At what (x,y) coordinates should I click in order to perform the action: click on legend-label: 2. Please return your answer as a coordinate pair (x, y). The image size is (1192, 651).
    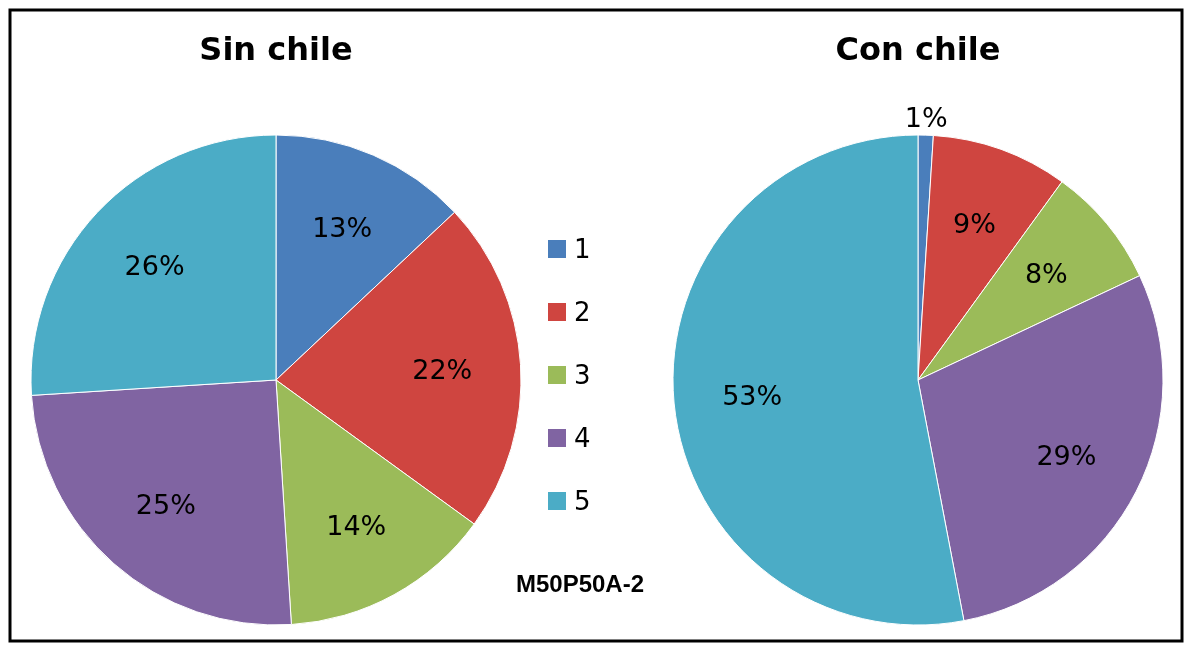
    Looking at the image, I should click on (582, 312).